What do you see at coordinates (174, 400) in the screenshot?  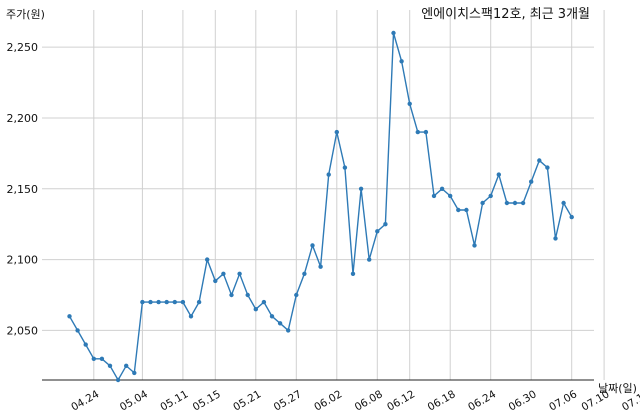 I see `x-tick-label: 05.11` at bounding box center [174, 400].